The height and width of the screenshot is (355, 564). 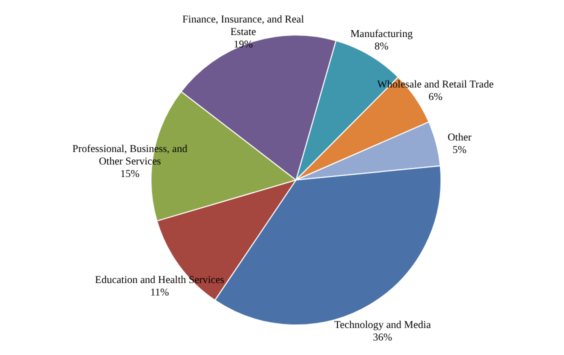 I want to click on slice-label: Other, so click(x=460, y=138).